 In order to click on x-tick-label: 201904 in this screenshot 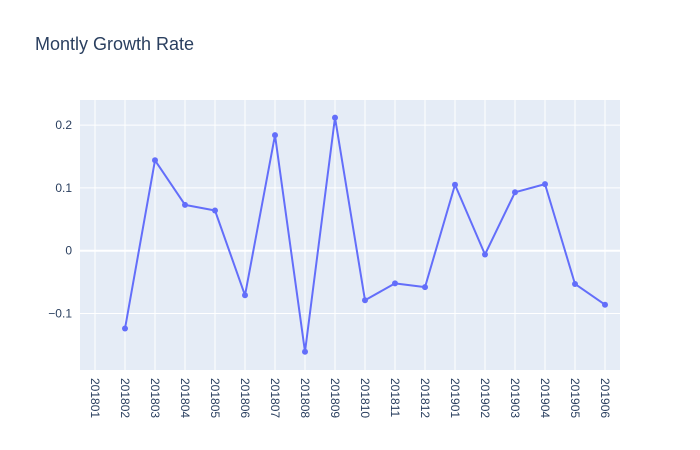, I will do `click(545, 398)`.